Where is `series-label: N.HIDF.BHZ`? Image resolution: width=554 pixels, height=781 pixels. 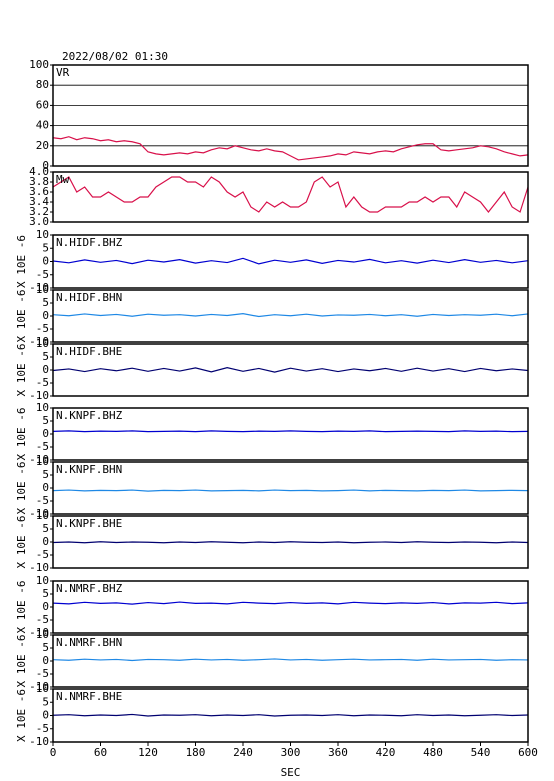
series-label: N.HIDF.BHZ is located at coordinates (89, 242).